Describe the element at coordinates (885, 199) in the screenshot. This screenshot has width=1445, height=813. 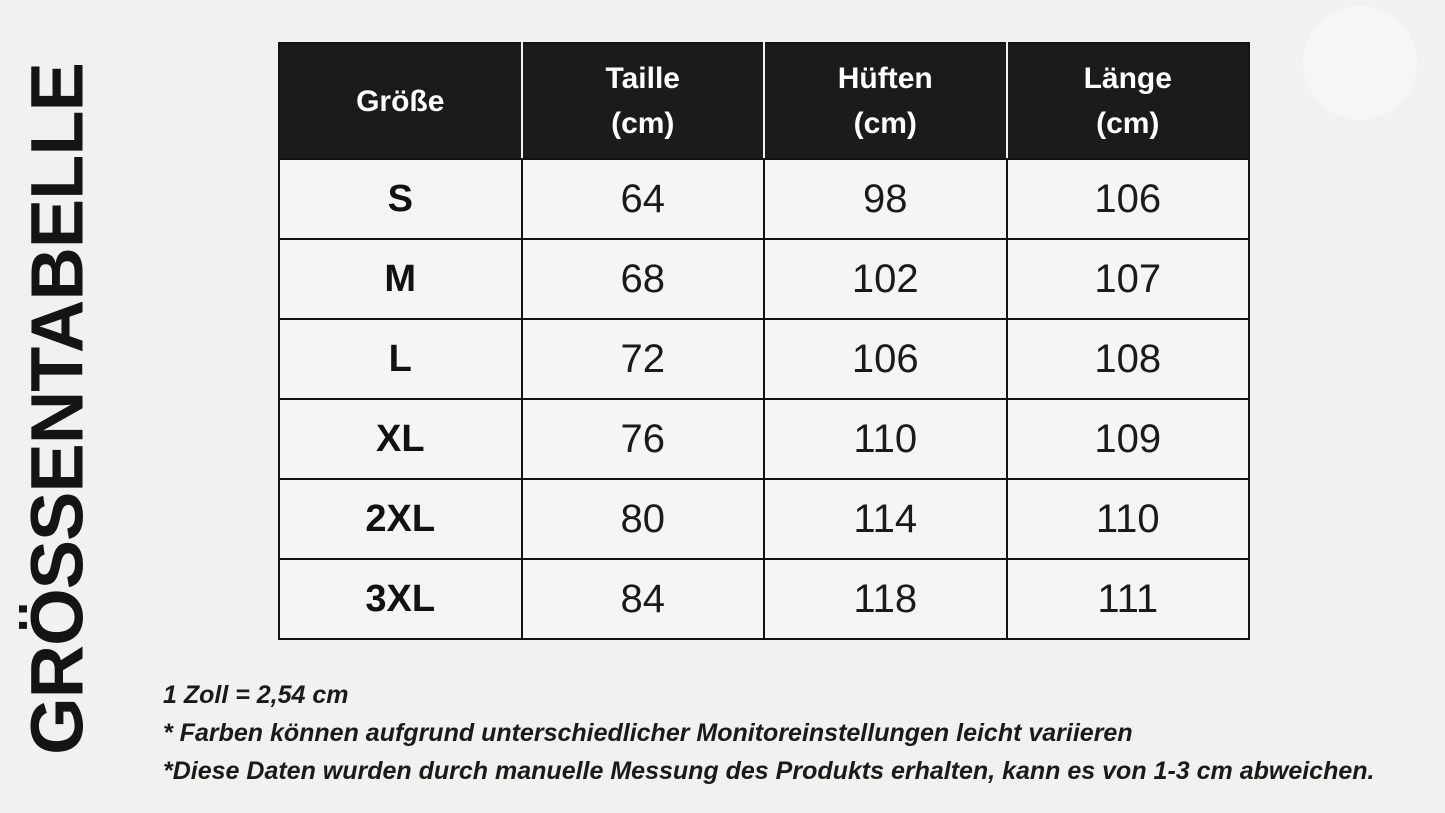
I see `hueften-value: 98` at that location.